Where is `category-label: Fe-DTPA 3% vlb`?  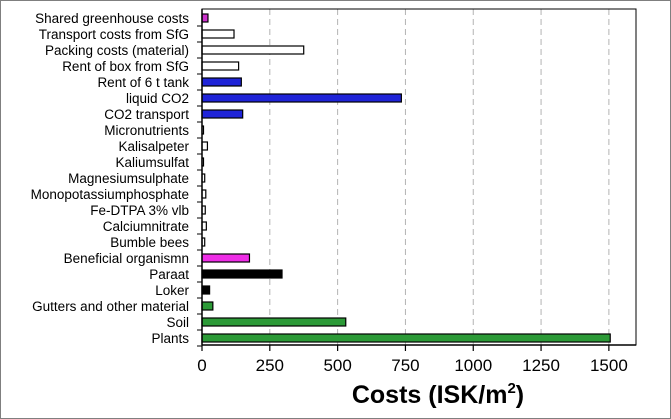 category-label: Fe-DTPA 3% vlb is located at coordinates (139, 210).